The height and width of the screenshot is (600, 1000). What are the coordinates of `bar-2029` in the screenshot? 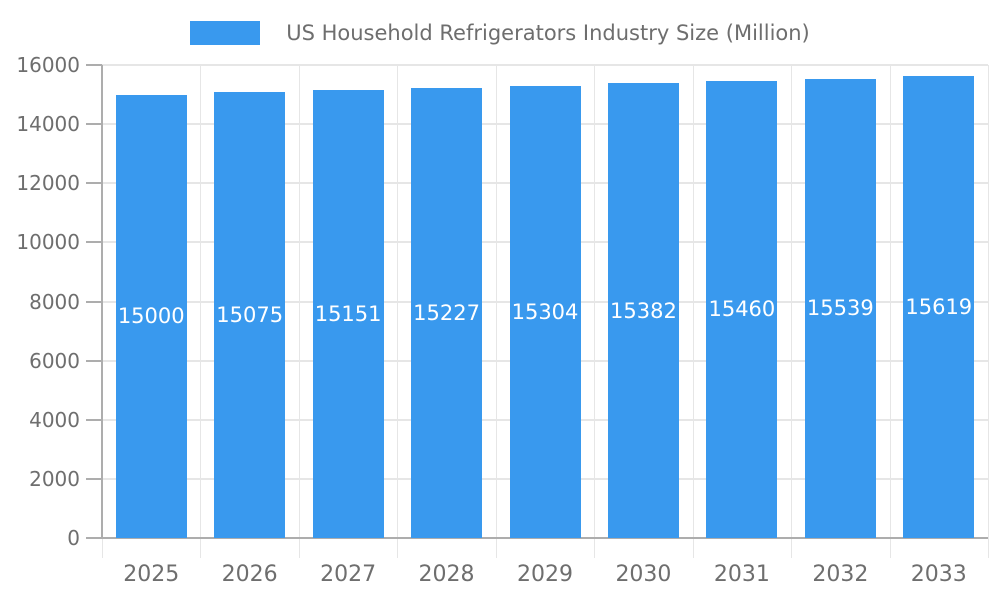 It's located at (545, 311).